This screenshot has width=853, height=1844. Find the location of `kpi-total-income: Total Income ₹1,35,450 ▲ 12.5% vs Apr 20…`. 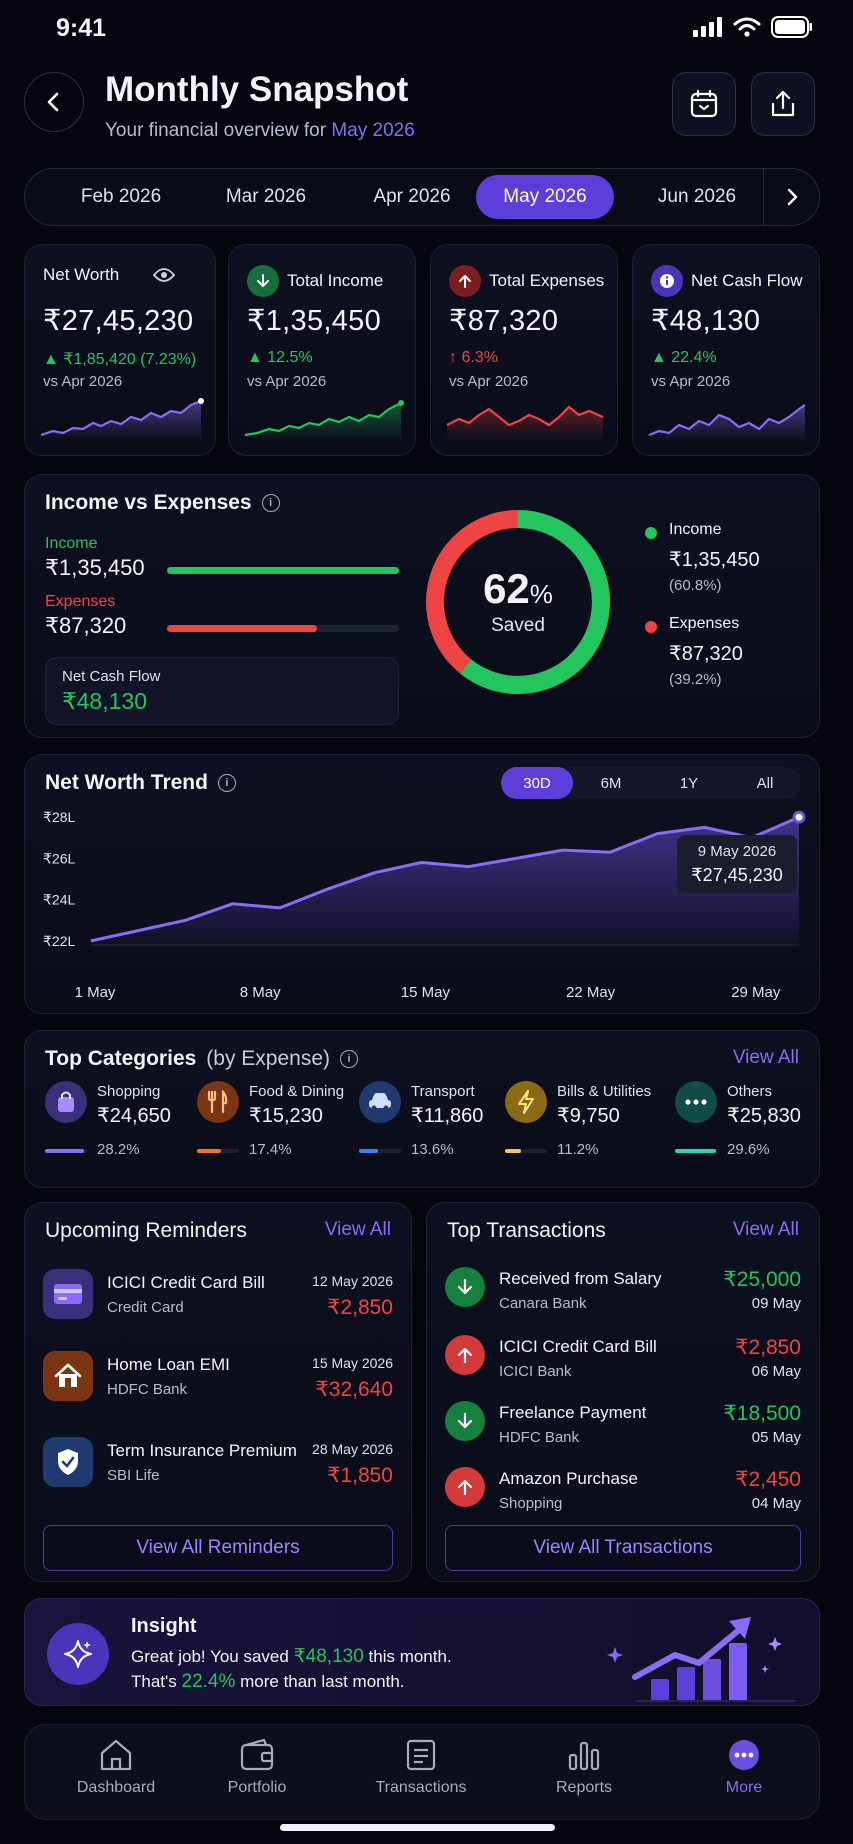

kpi-total-income: Total Income ₹1,35,450 ▲ 12.5% vs Apr 20… is located at coordinates (322, 350).